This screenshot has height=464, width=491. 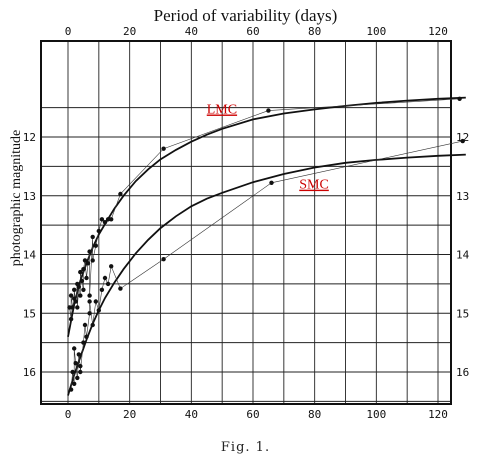 What do you see at coordinates (68, 31) in the screenshot?
I see `x-tick-label-top: 0` at bounding box center [68, 31].